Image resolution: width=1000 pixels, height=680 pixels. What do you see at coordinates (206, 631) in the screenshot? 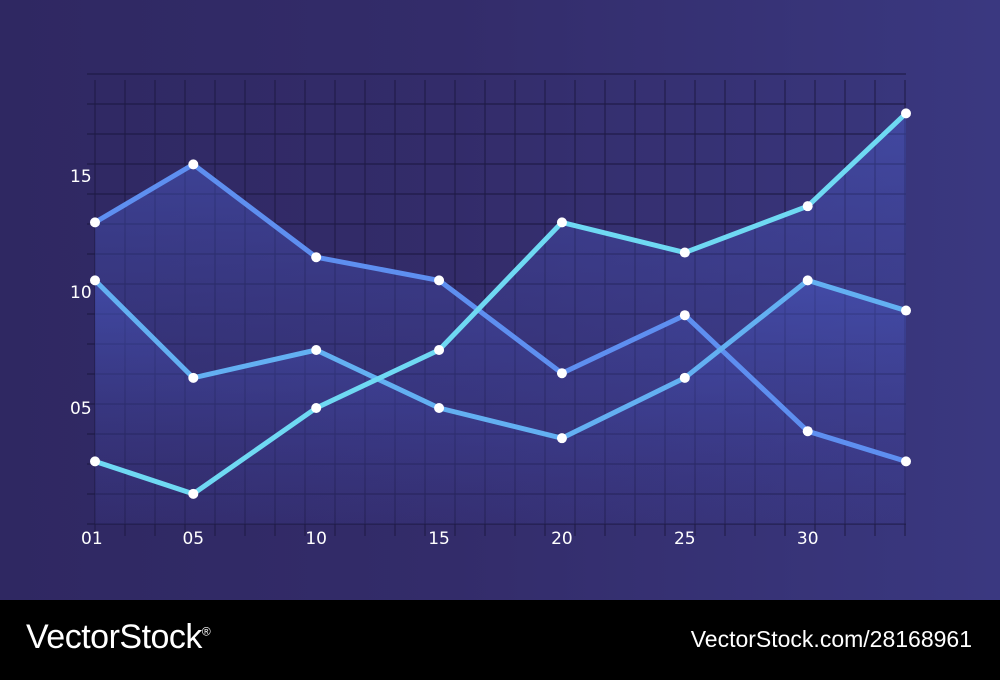
I see `registered-mark: ®` at bounding box center [206, 631].